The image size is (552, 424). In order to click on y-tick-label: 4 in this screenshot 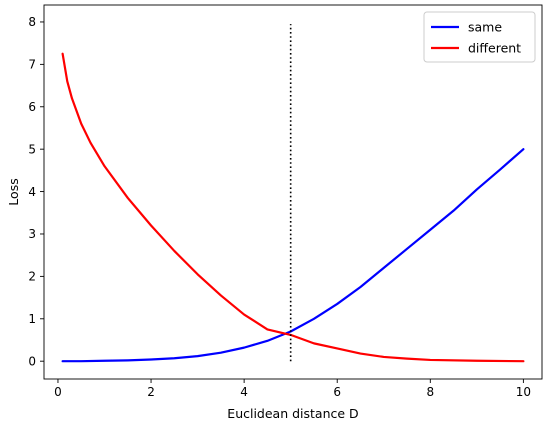, I will do `click(32, 192)`.